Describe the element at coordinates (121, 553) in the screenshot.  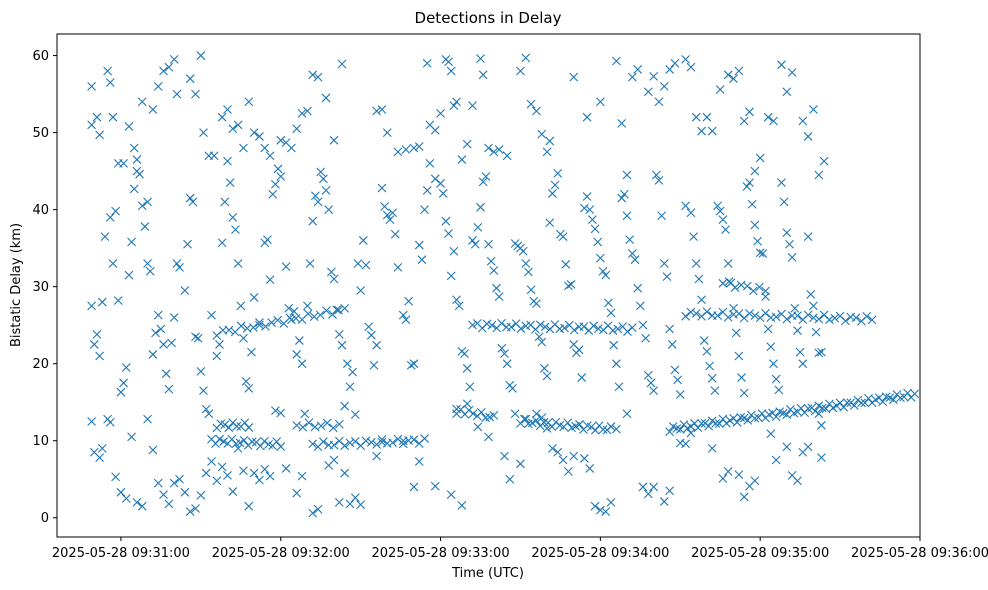
I see `x-tick-label: 2025-05-28 09:31:00` at that location.